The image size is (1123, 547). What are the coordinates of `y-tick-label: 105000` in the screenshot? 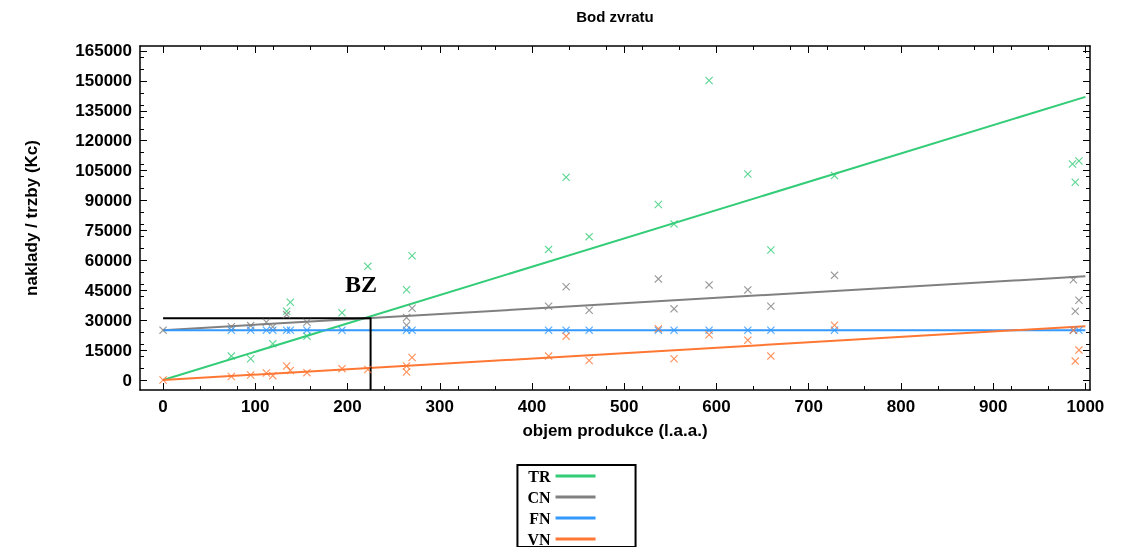 It's located at (103, 171).